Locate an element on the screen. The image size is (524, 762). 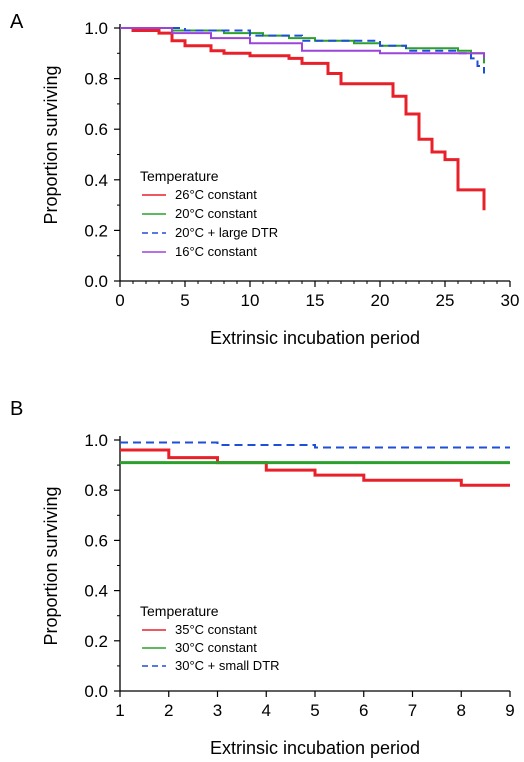
x-tick-label: 3 is located at coordinates (217, 710).